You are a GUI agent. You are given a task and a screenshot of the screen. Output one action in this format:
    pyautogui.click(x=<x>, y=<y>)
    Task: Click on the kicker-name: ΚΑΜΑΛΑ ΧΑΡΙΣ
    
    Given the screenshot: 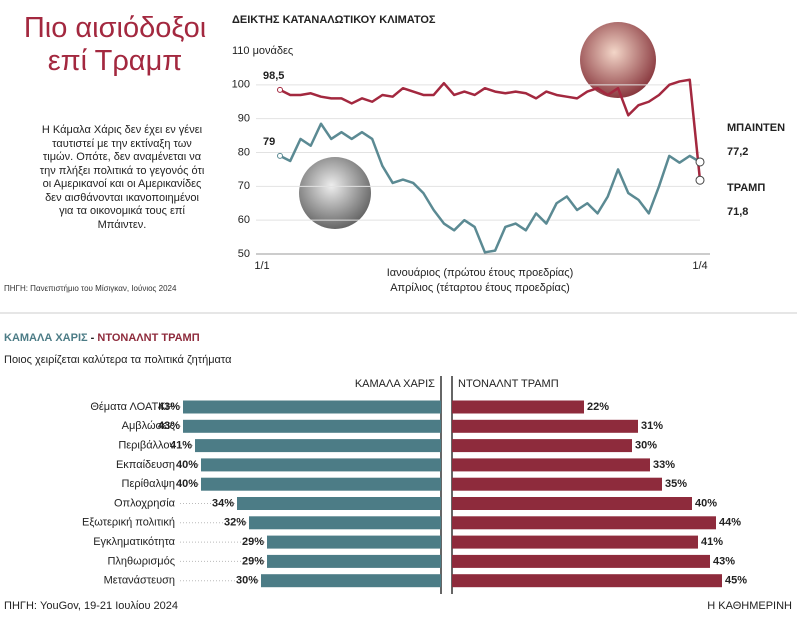 What is the action you would take?
    pyautogui.click(x=46, y=338)
    